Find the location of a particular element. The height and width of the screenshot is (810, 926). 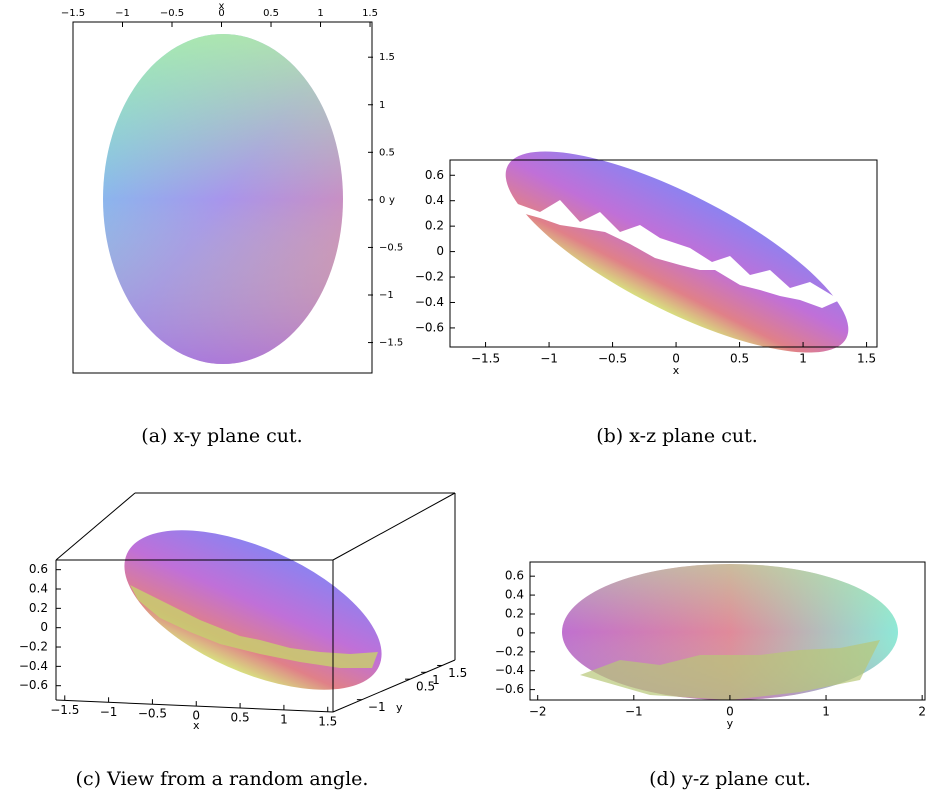

panel-d-surface is located at coordinates (730, 632).